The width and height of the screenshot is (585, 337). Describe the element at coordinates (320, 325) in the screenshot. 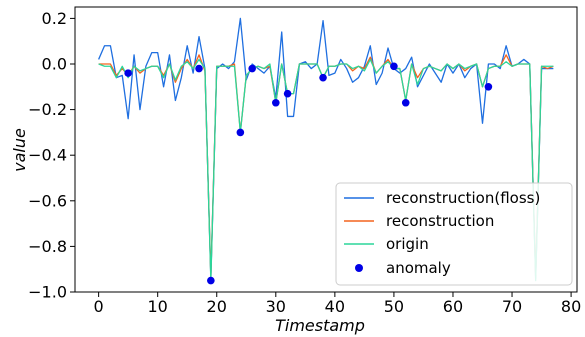

I see `x-axis-label: Timestamp` at that location.